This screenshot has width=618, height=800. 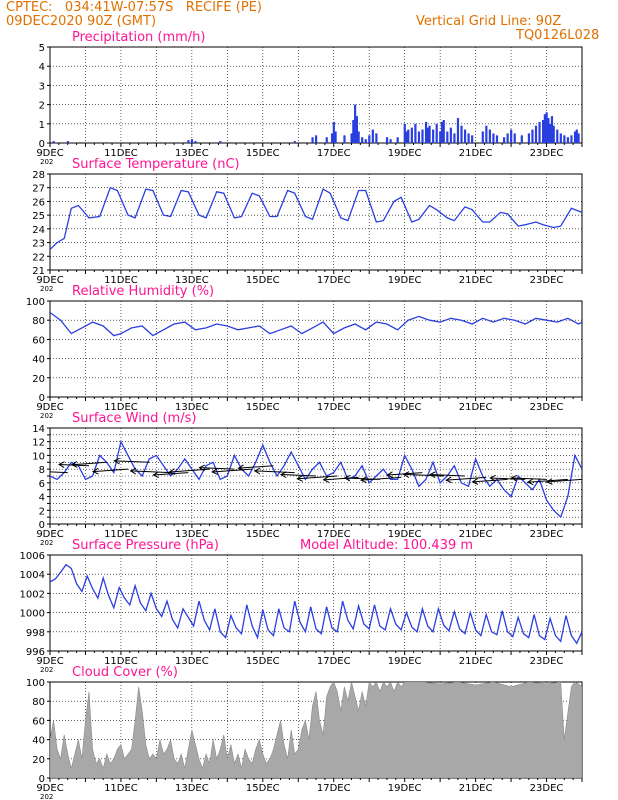 I want to click on y-tick-label: 26, so click(x=38, y=202).